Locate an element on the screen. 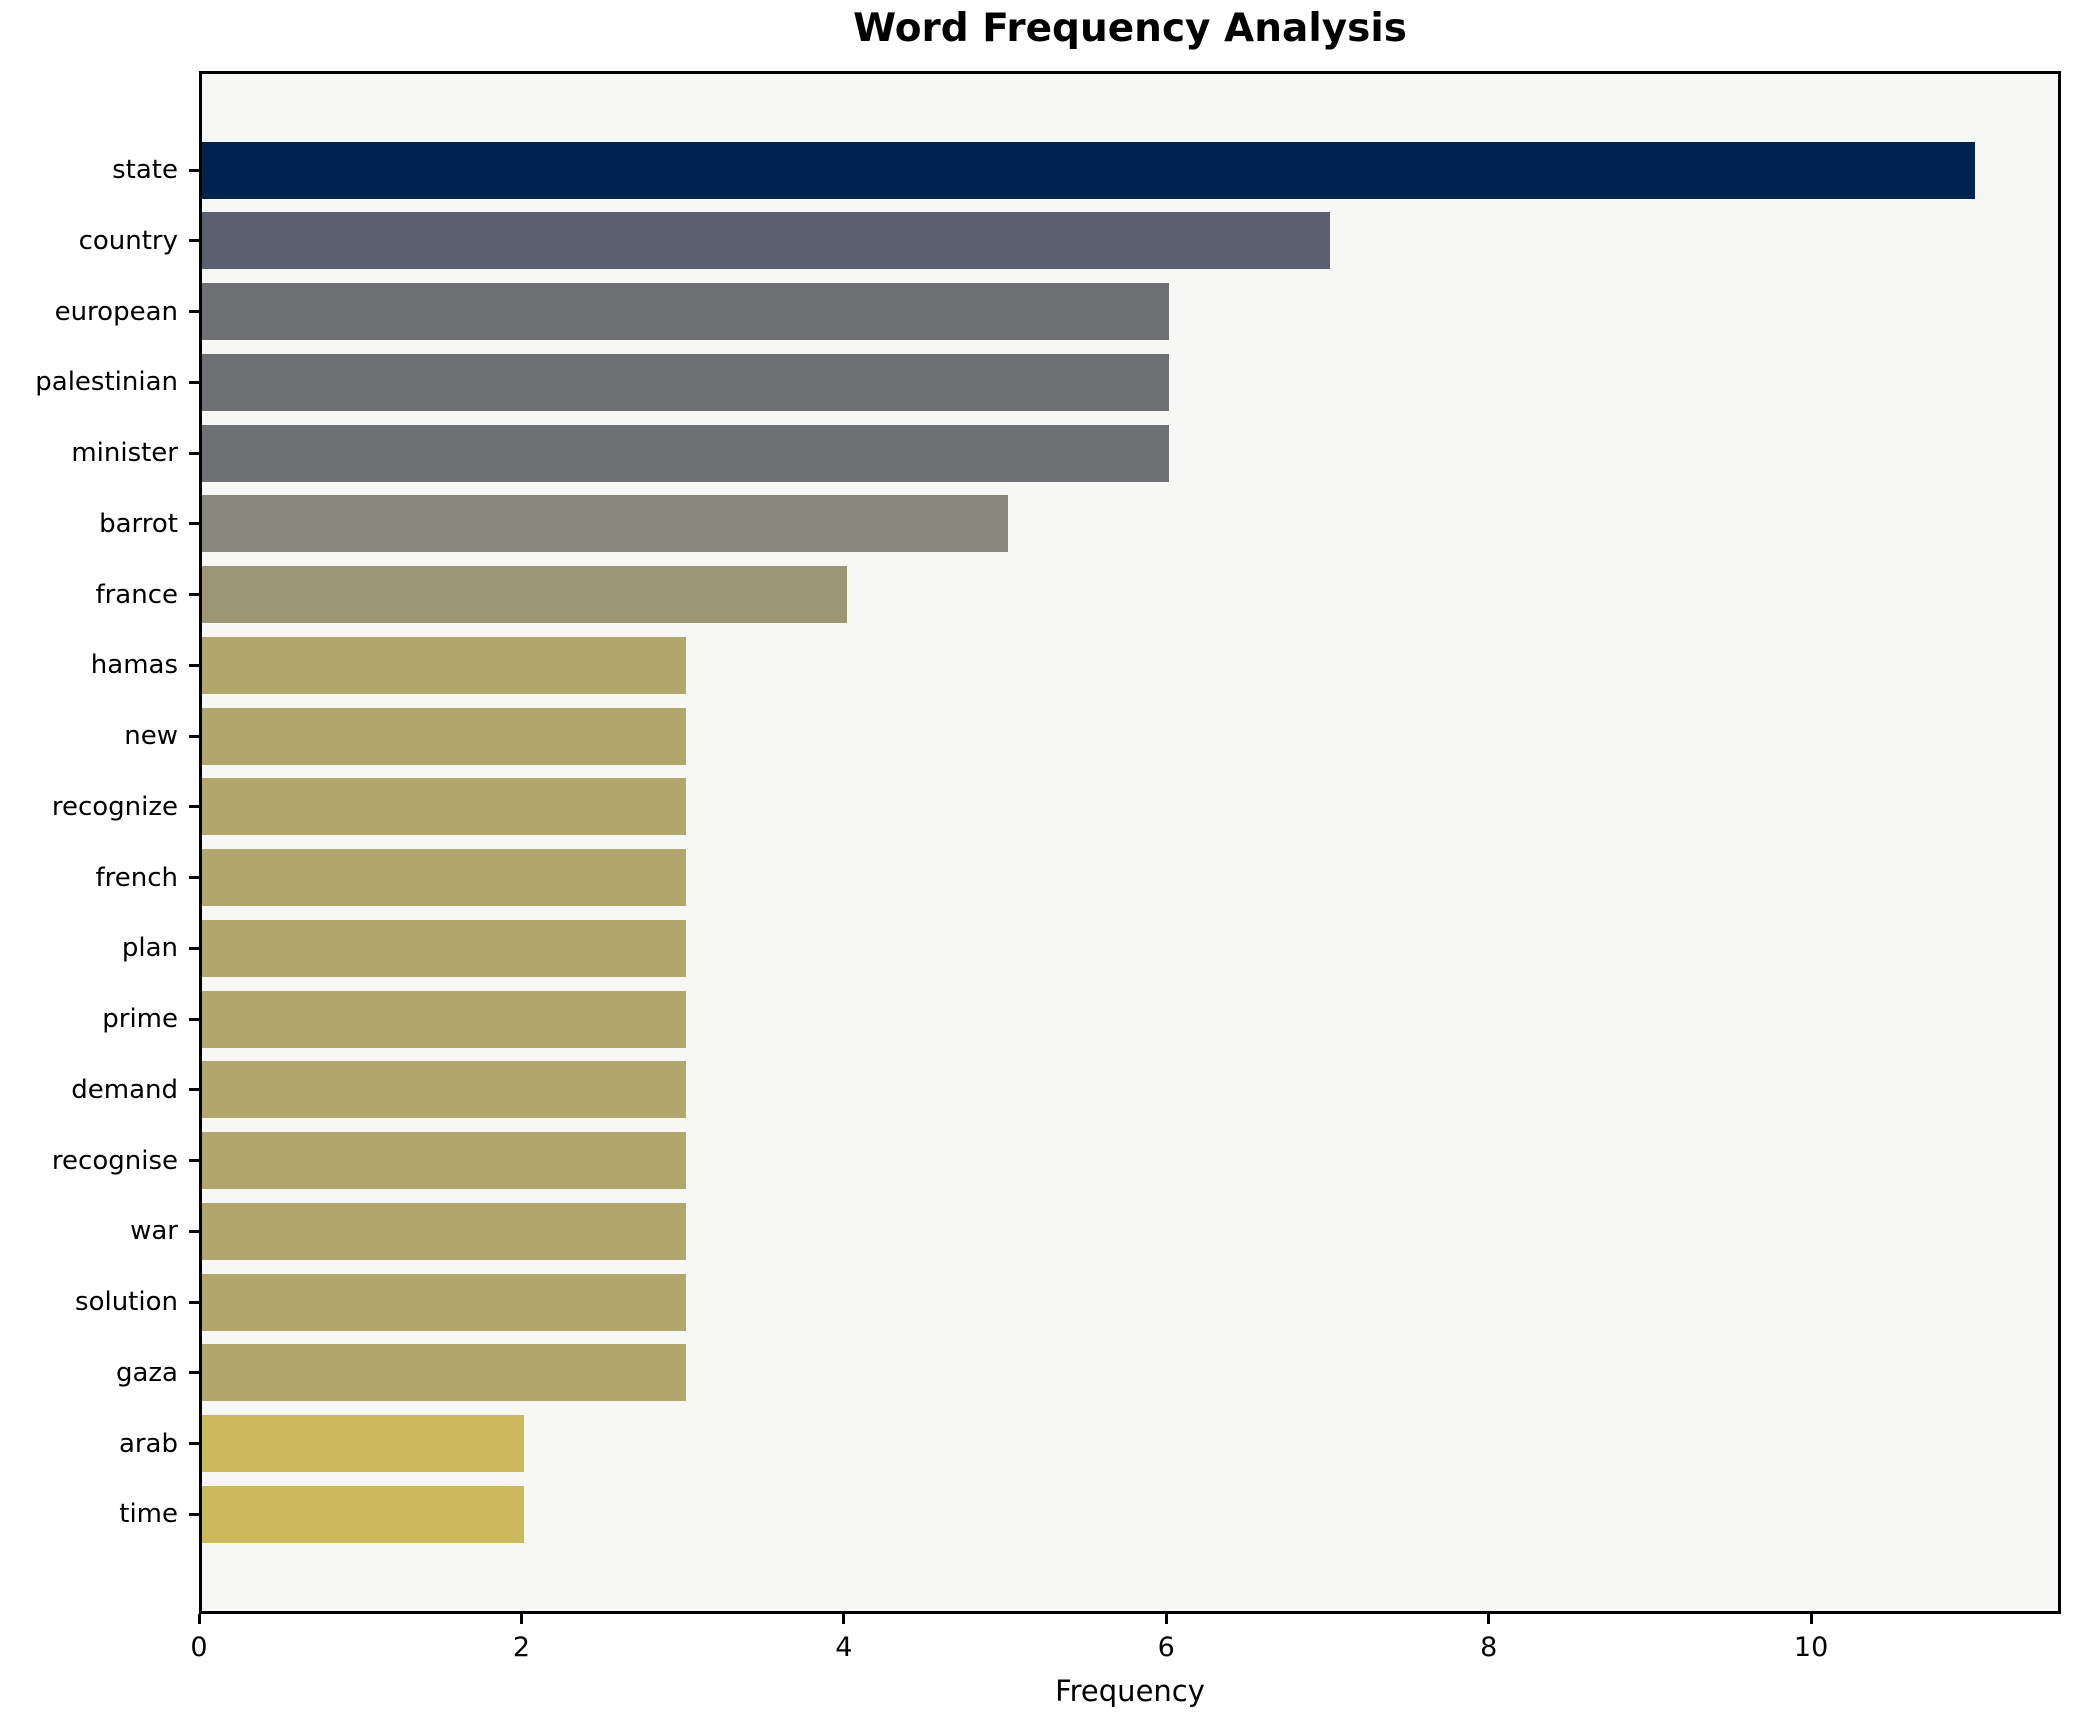 The height and width of the screenshot is (1722, 2078). bar-war is located at coordinates (444, 1231).